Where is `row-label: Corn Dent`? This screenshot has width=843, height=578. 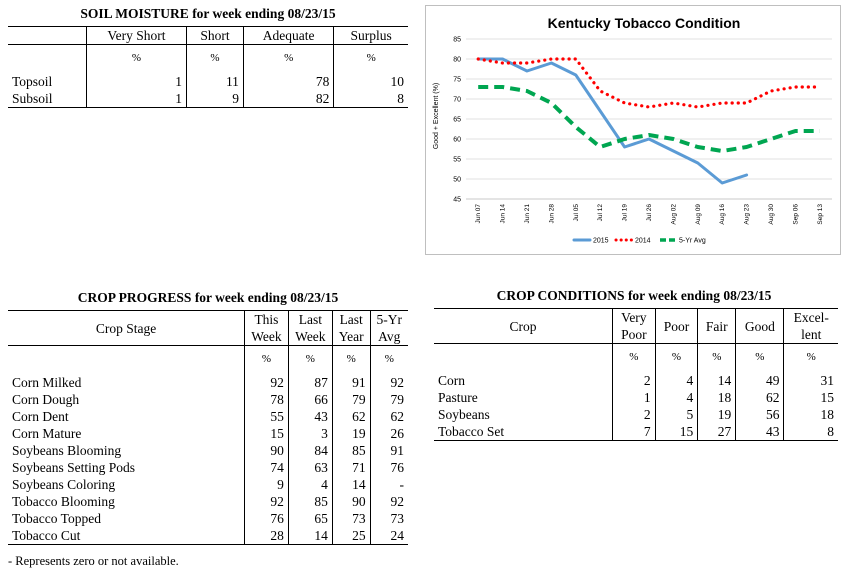
row-label: Corn Dent is located at coordinates (40, 416).